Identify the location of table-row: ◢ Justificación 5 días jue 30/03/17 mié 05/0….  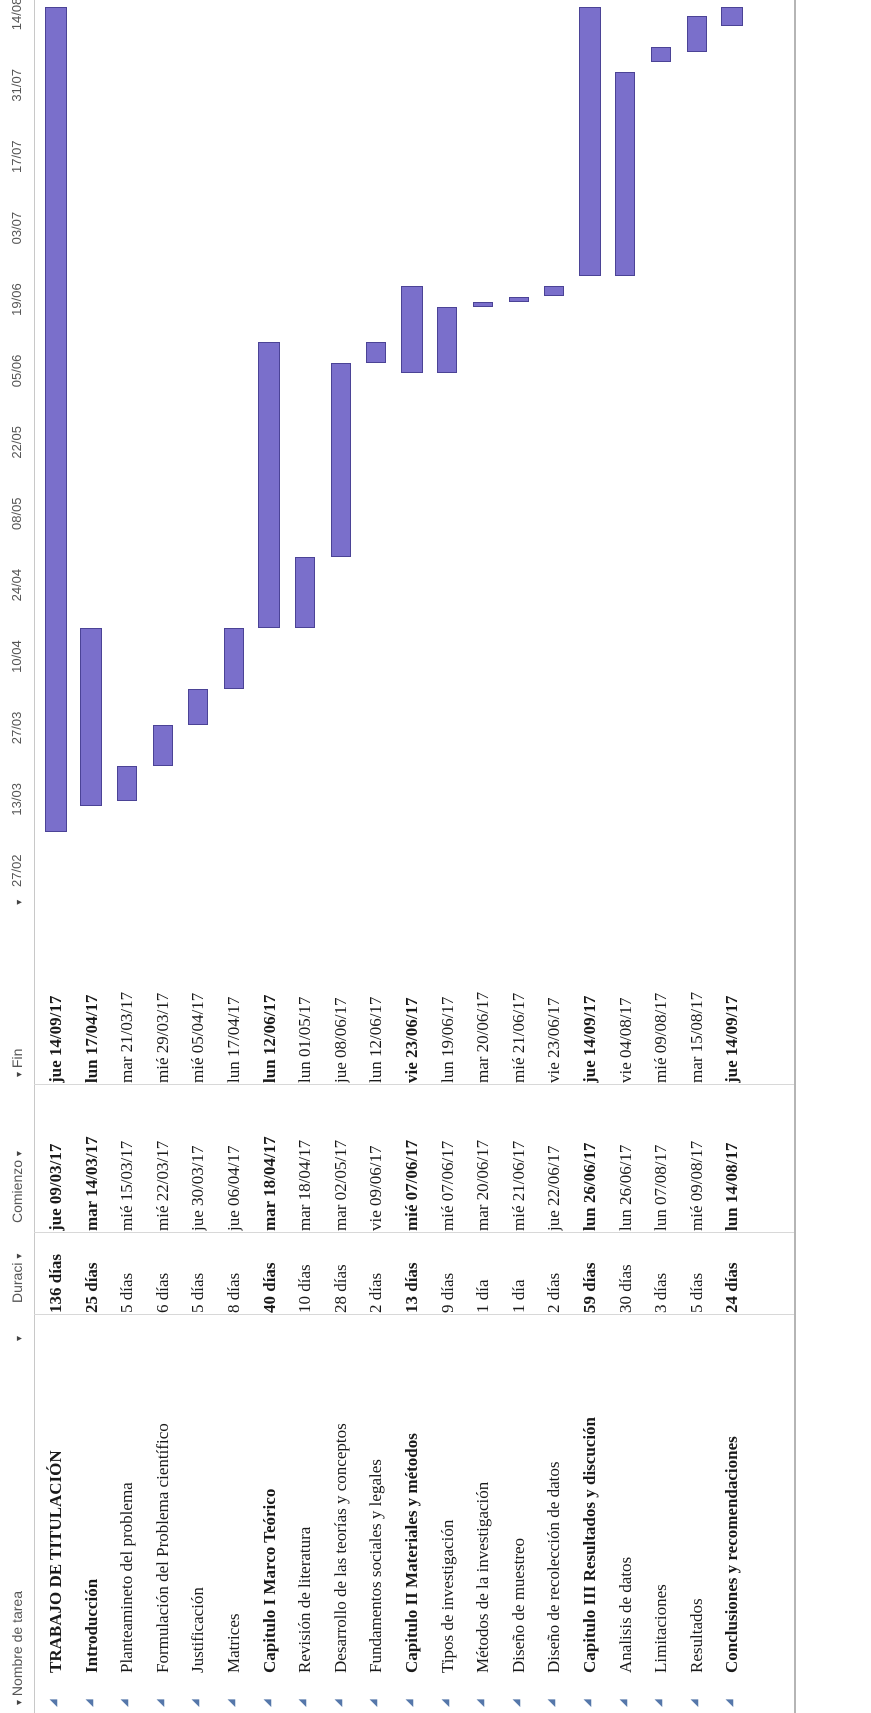
(198, 1309).